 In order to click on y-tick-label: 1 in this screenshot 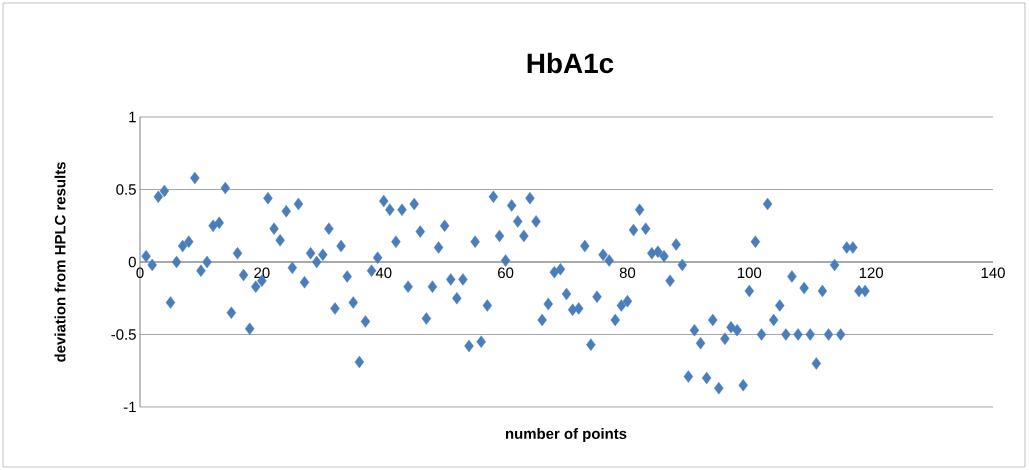, I will do `click(132, 117)`.